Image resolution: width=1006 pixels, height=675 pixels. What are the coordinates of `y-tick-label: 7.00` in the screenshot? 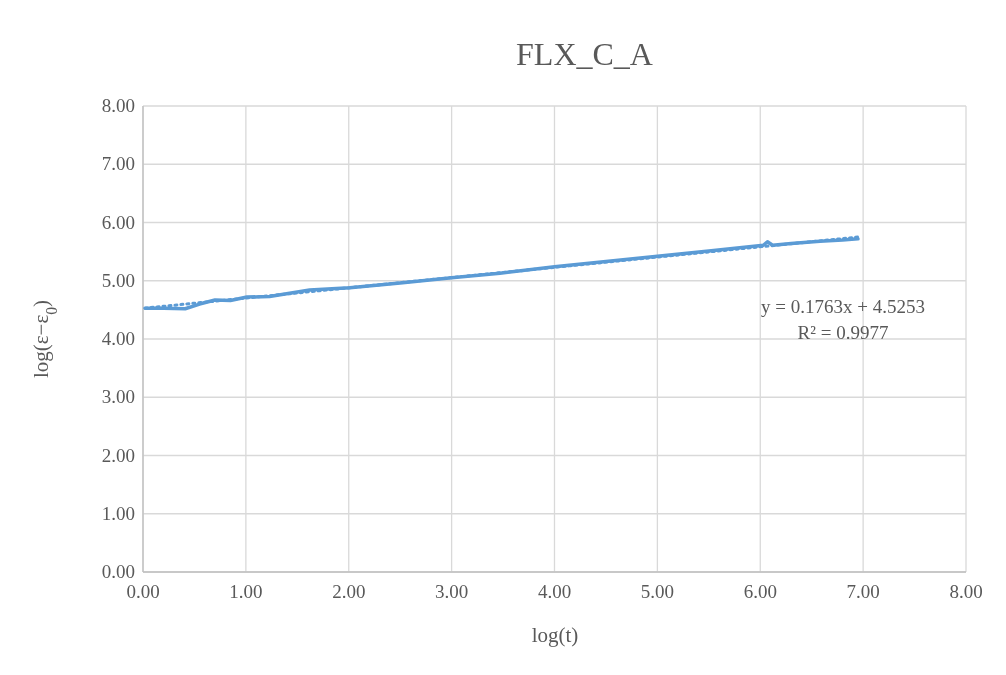 It's located at (118, 164).